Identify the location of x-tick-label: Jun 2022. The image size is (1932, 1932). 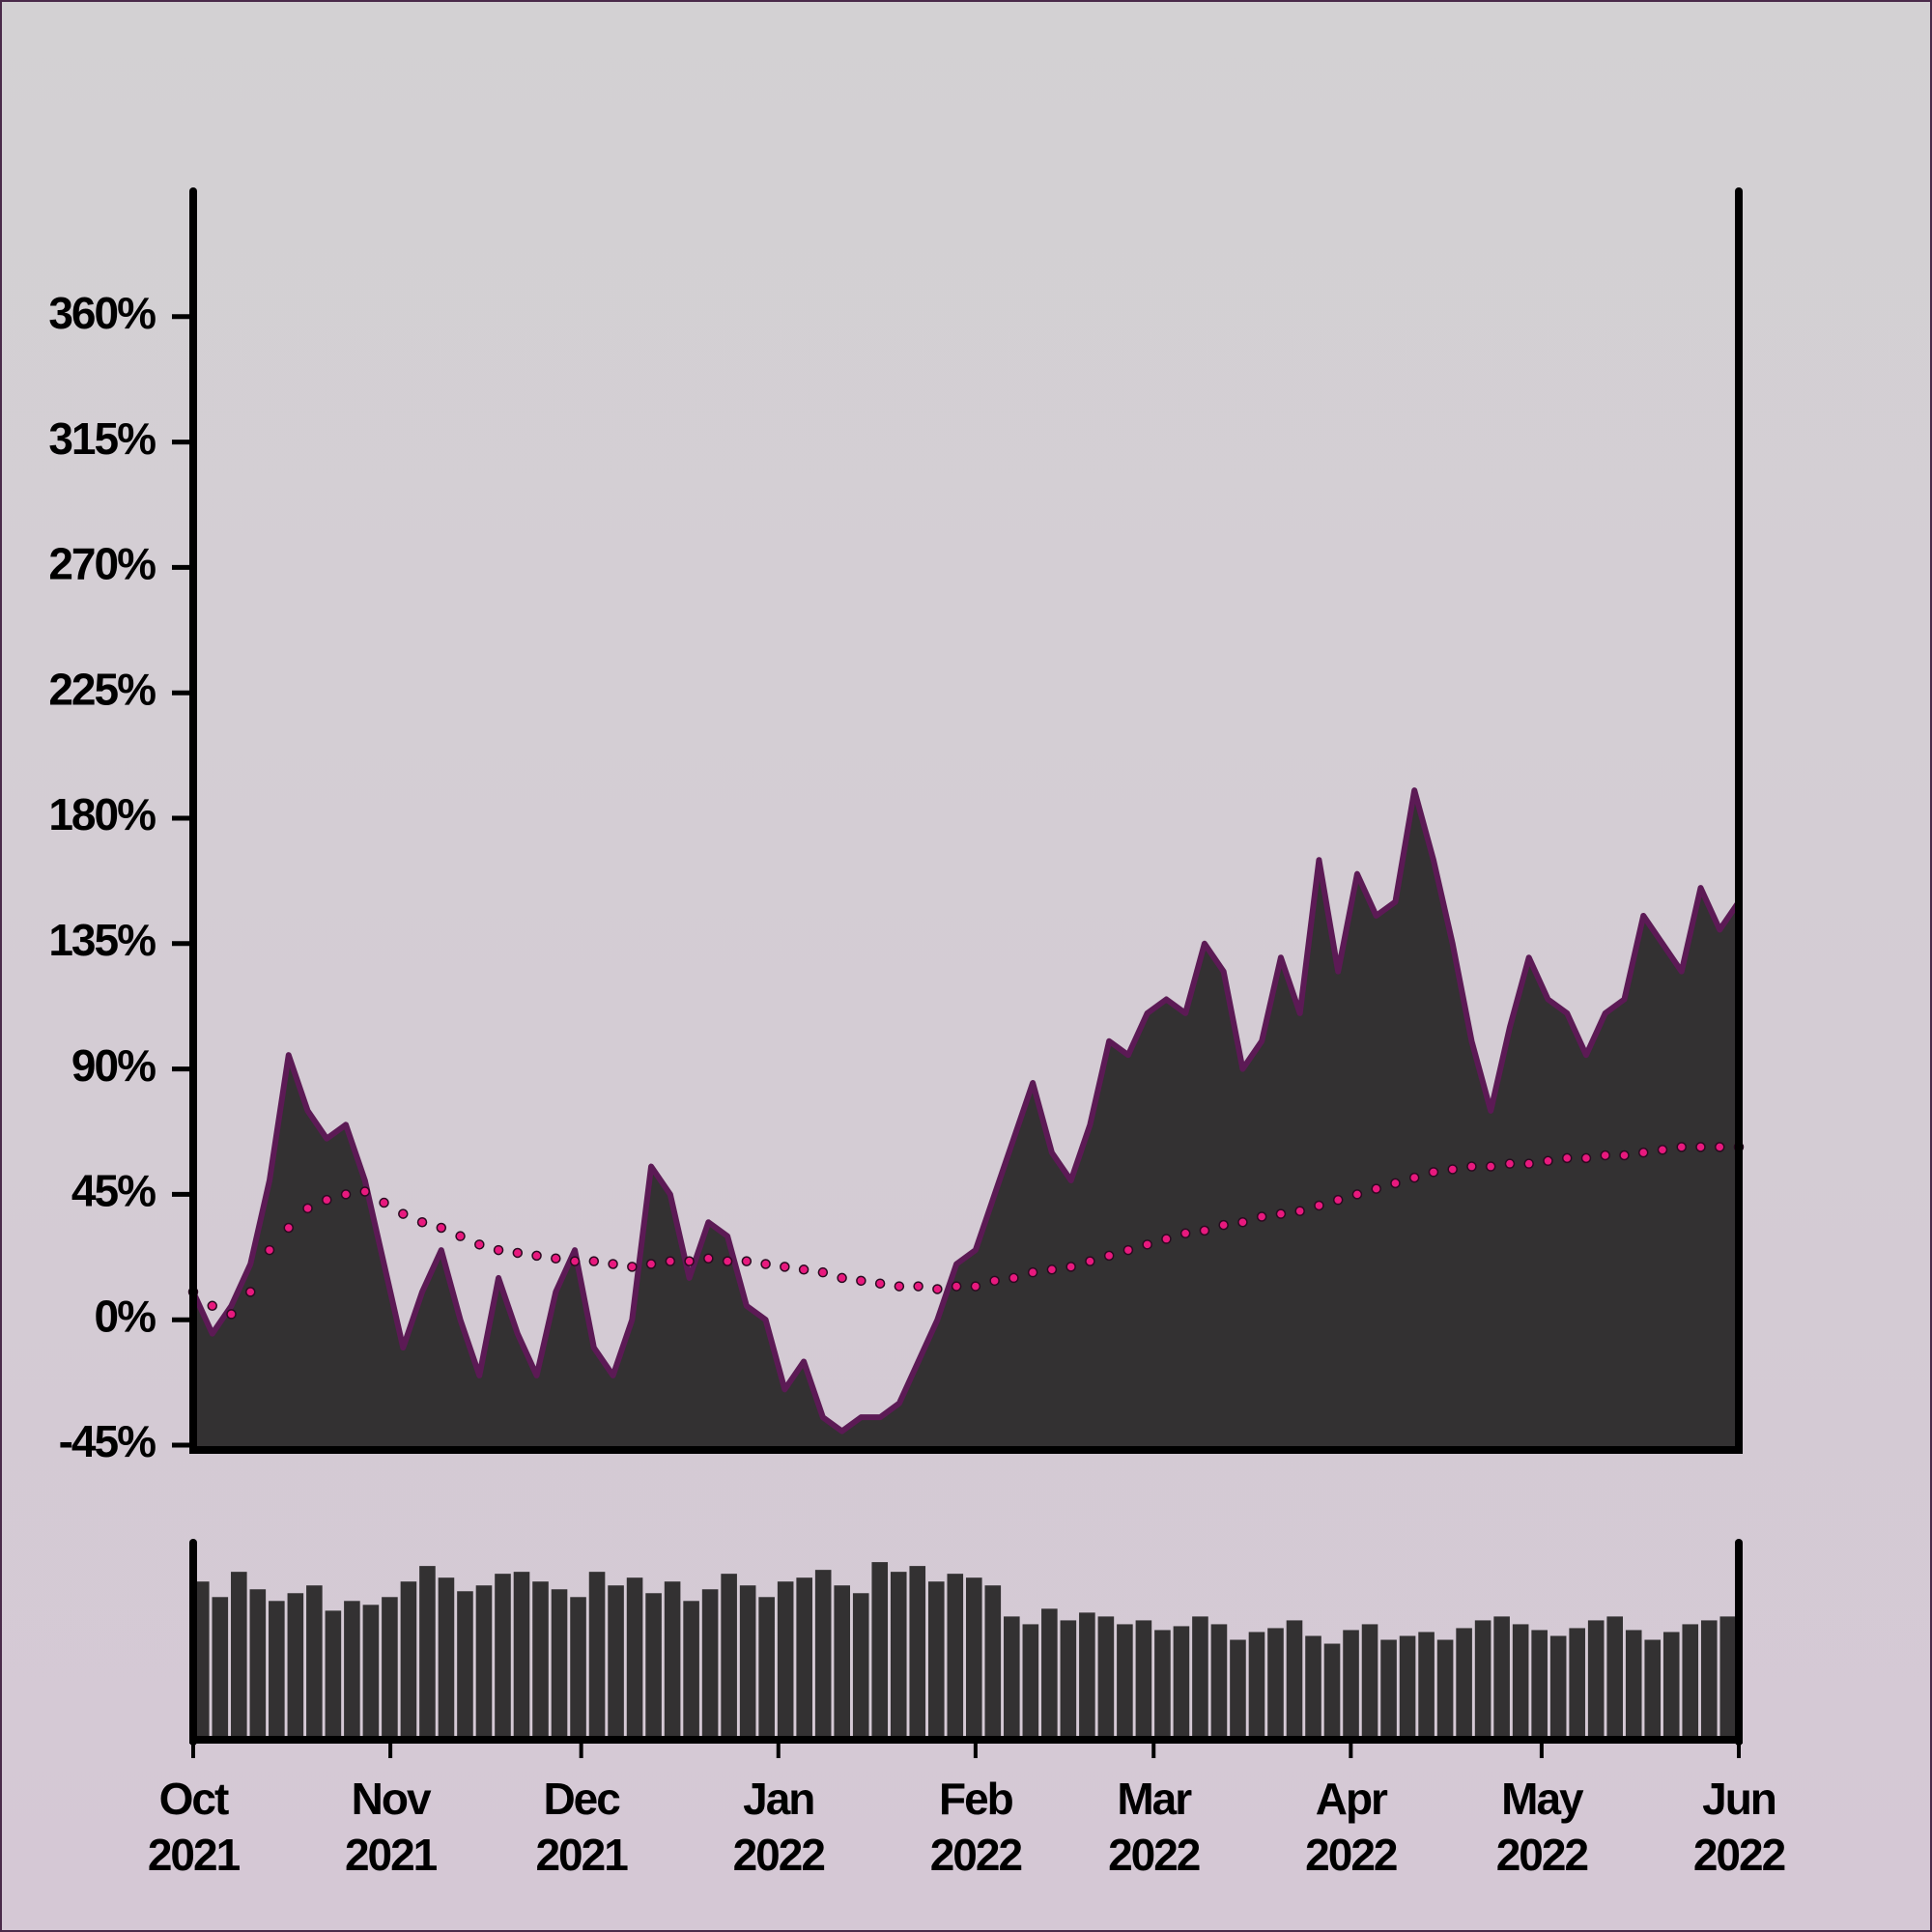
(1739, 1827).